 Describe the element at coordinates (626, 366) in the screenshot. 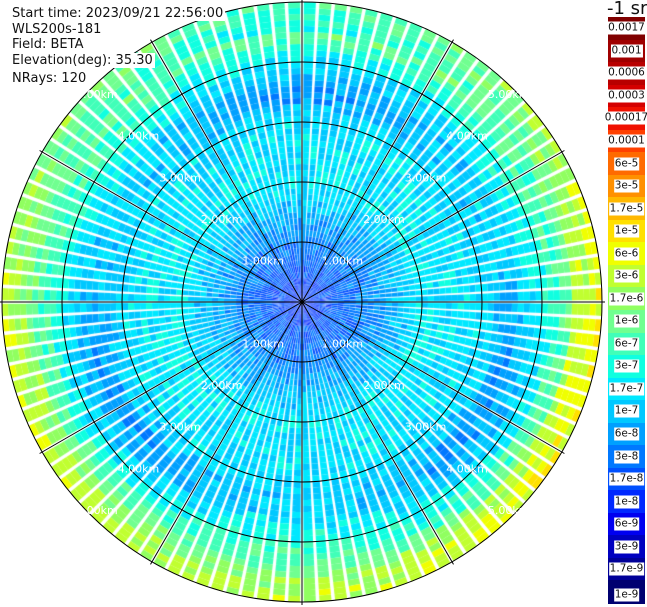

I see `colorbar-tick-label: 3e-7` at that location.